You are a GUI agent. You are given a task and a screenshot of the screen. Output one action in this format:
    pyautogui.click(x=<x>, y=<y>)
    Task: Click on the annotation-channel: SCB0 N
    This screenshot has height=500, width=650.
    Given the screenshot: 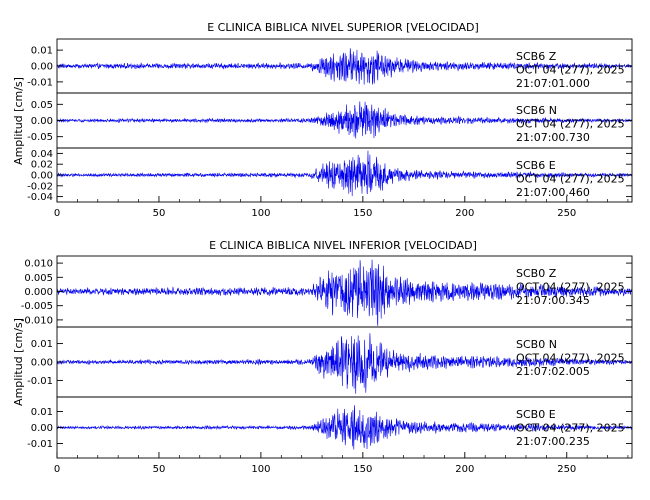 What is the action you would take?
    pyautogui.click(x=536, y=344)
    